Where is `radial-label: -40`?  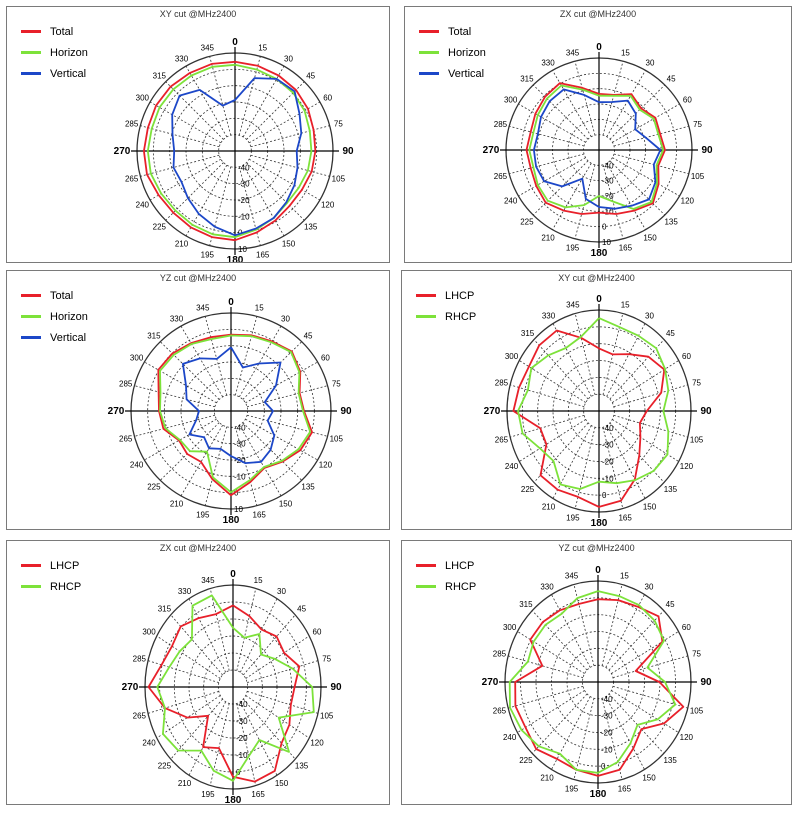 radial-label: -40 is located at coordinates (240, 427).